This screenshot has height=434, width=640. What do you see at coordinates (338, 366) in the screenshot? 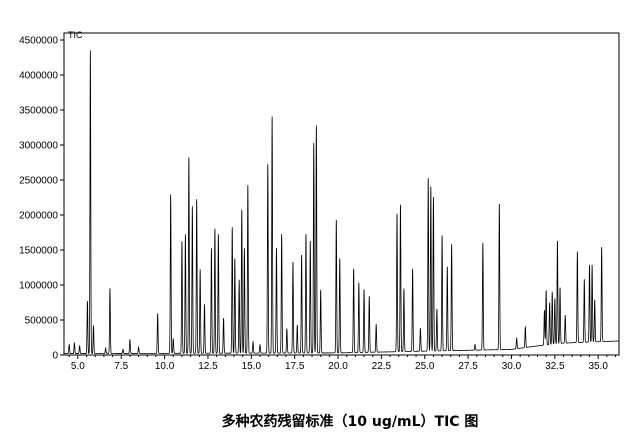
I see `x-tick-label: 20.0` at bounding box center [338, 366].